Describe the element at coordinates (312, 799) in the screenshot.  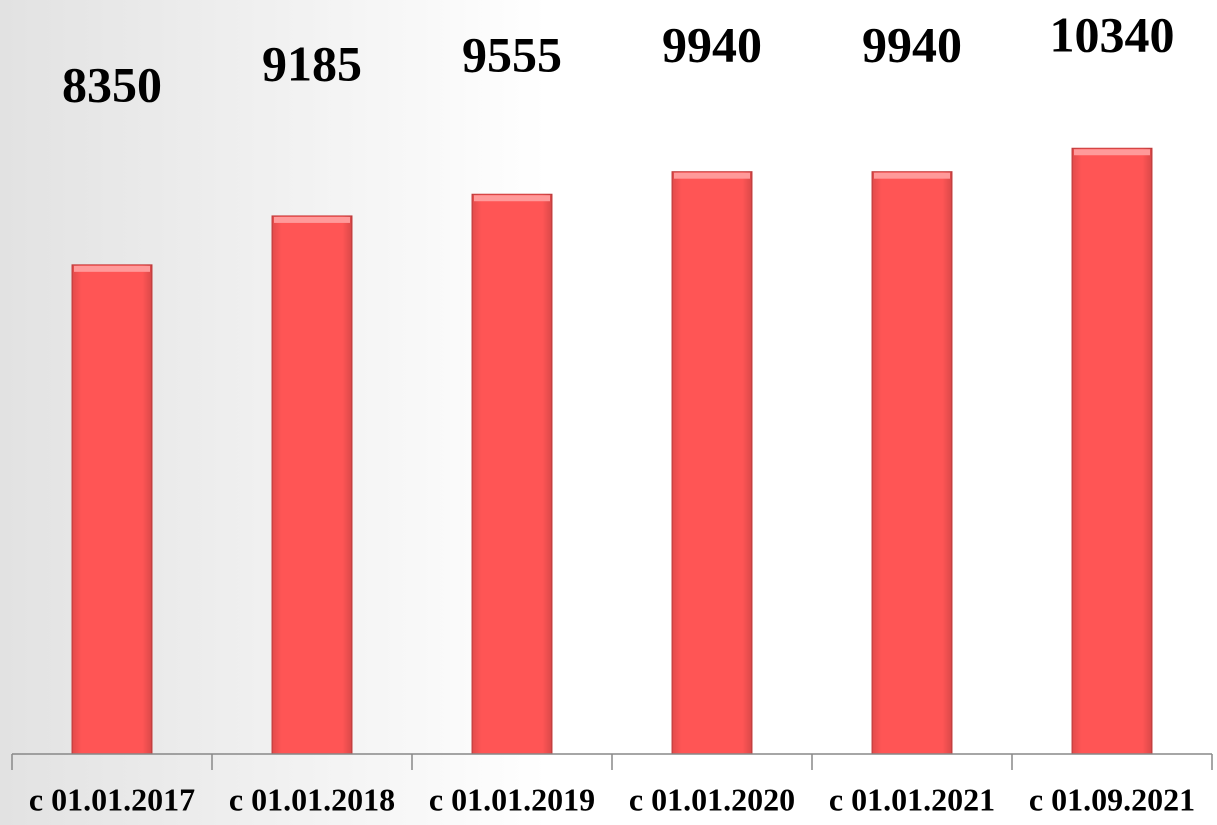
I see `x-tick-label: c 01.01.2018` at that location.